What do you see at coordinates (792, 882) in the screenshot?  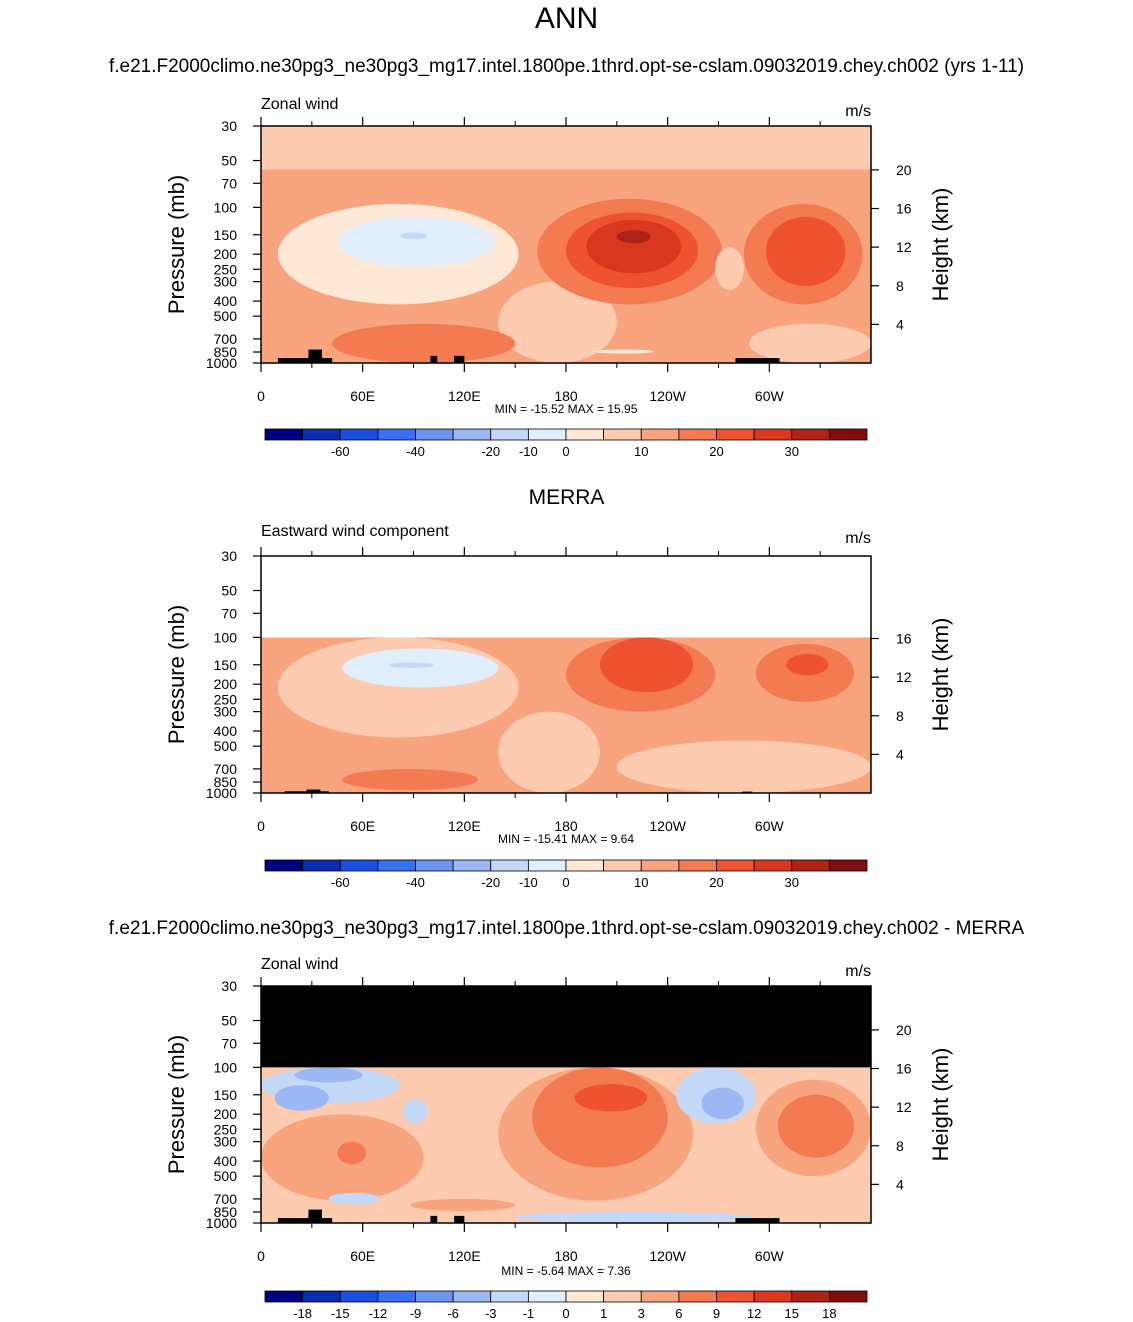 I see `colorbar-label: 30` at bounding box center [792, 882].